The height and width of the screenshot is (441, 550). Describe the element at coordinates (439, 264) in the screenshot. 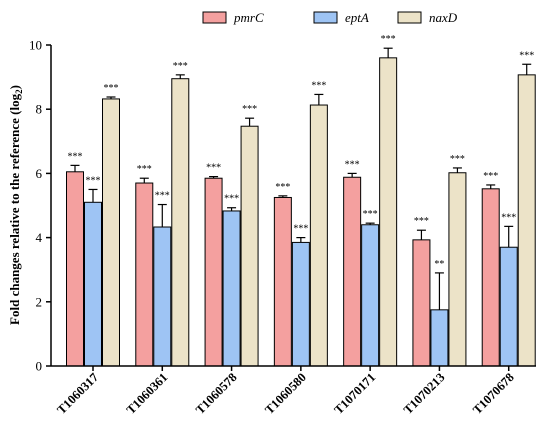

I see `significance-label: **` at that location.